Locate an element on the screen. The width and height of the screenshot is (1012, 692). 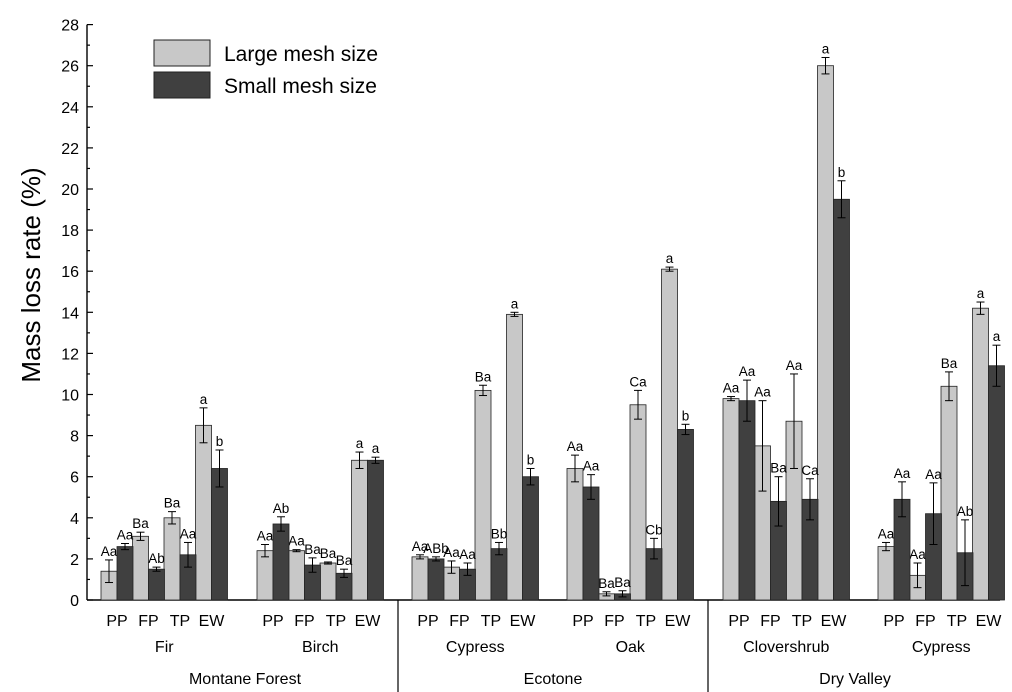
y-tick-label: 0 is located at coordinates (74, 601).